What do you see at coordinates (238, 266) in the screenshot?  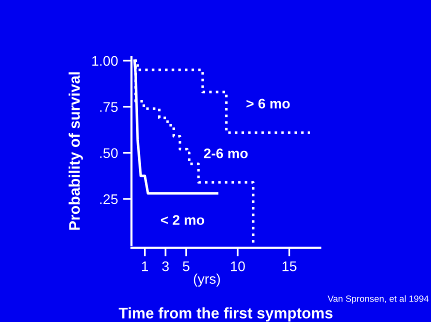 I see `x-tick-label: 10` at bounding box center [238, 266].